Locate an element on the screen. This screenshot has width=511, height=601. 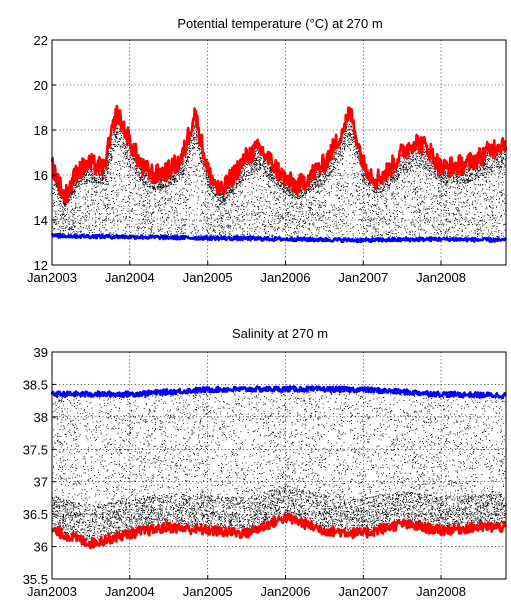
y-tick-label: 35.5 is located at coordinates (35, 579).